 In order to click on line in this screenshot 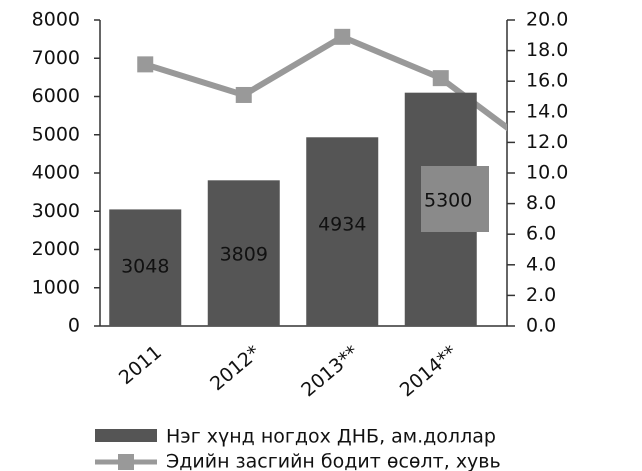, I will do `click(325, 82)`.